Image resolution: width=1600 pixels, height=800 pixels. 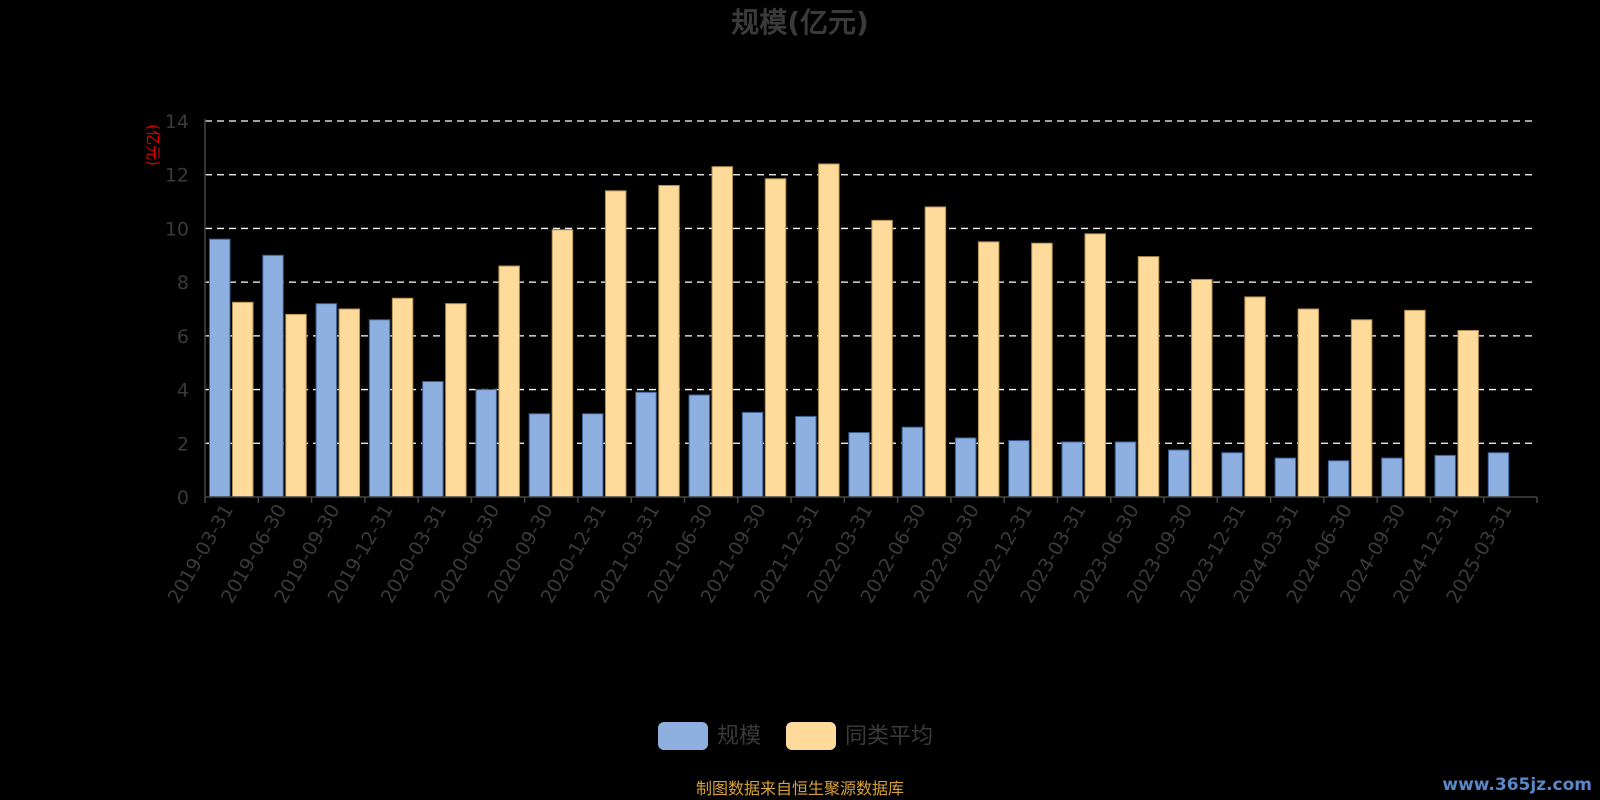 I want to click on legend-label-size: 规模, so click(x=739, y=736).